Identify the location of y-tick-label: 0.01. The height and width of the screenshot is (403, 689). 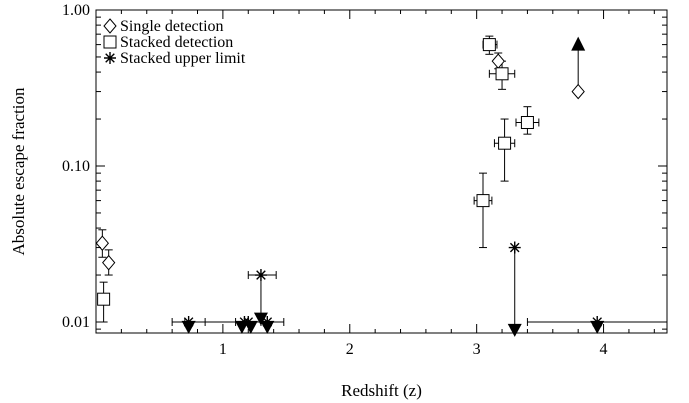
(76, 322).